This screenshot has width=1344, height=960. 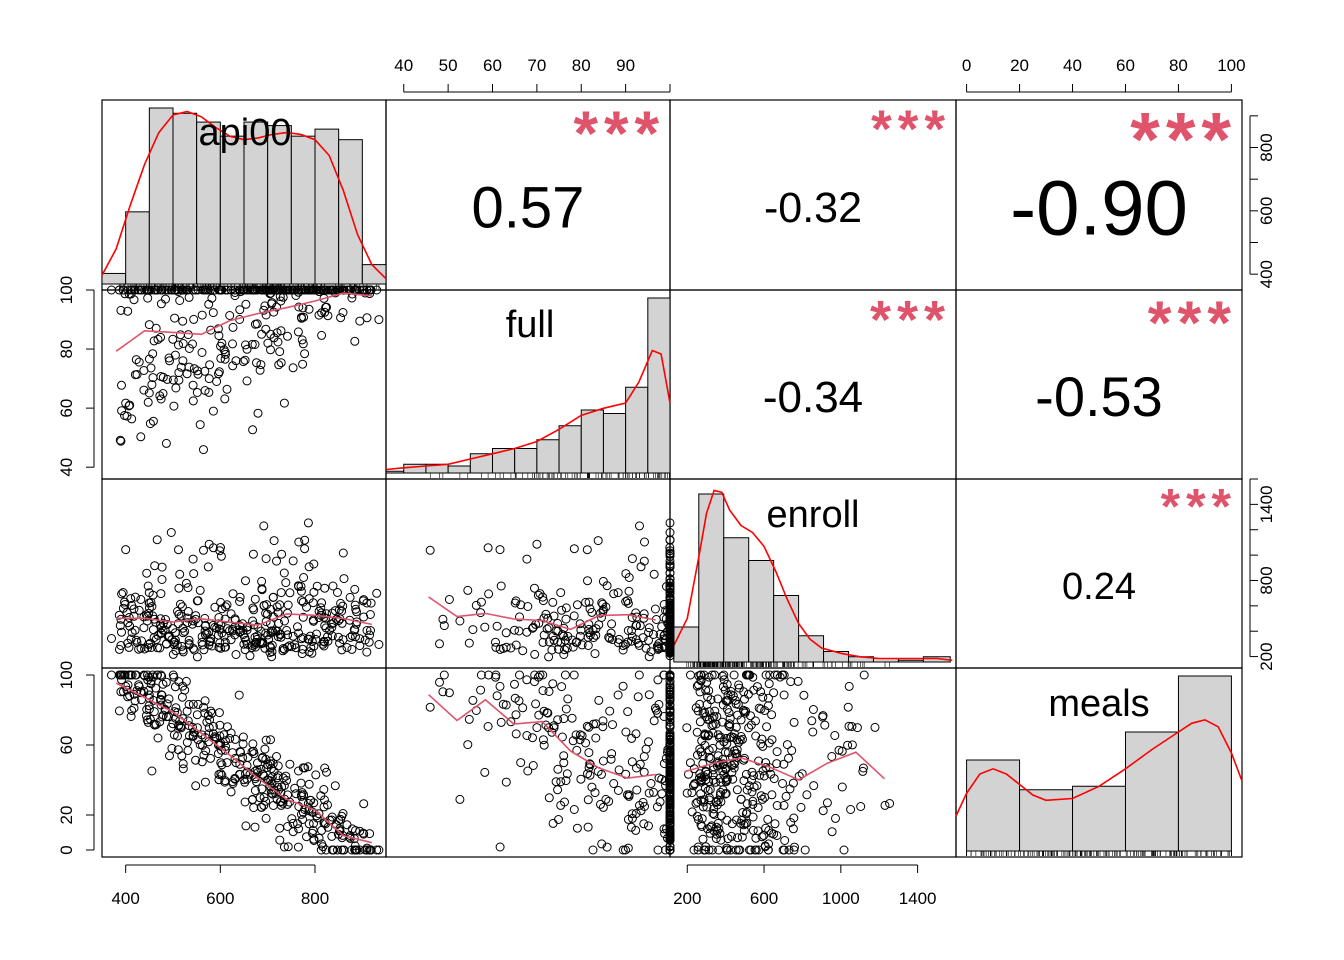 What do you see at coordinates (66, 745) in the screenshot?
I see `tick-label: 60` at bounding box center [66, 745].